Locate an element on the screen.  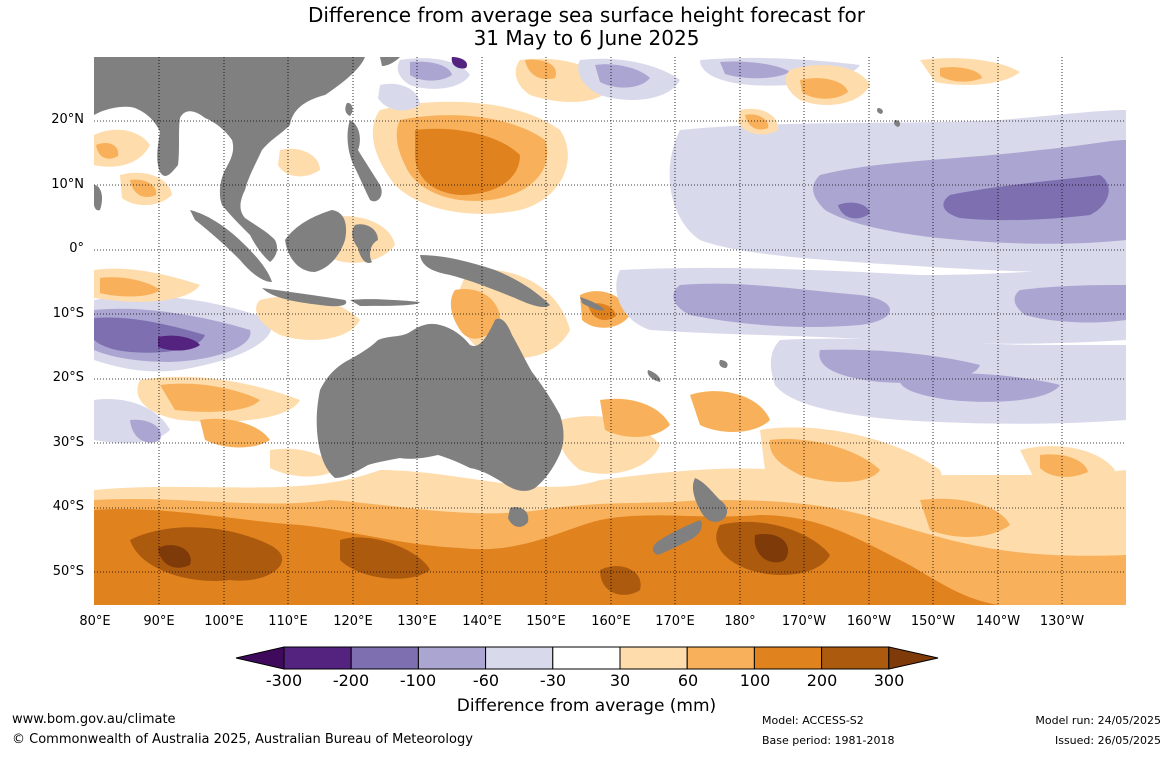
website-link: www.bom.gov.au/climate is located at coordinates (94, 719).